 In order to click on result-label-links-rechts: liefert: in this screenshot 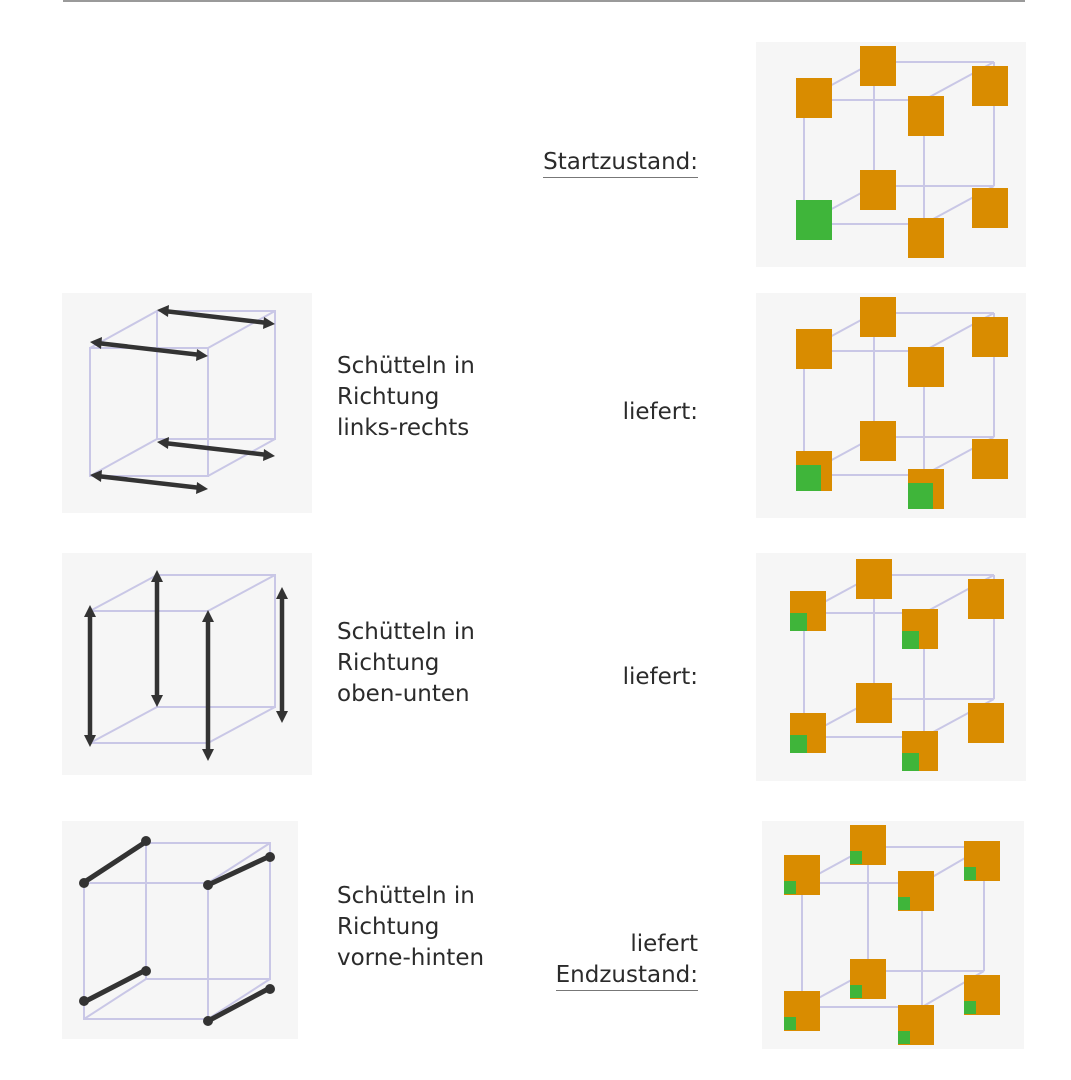, I will do `click(609, 412)`.